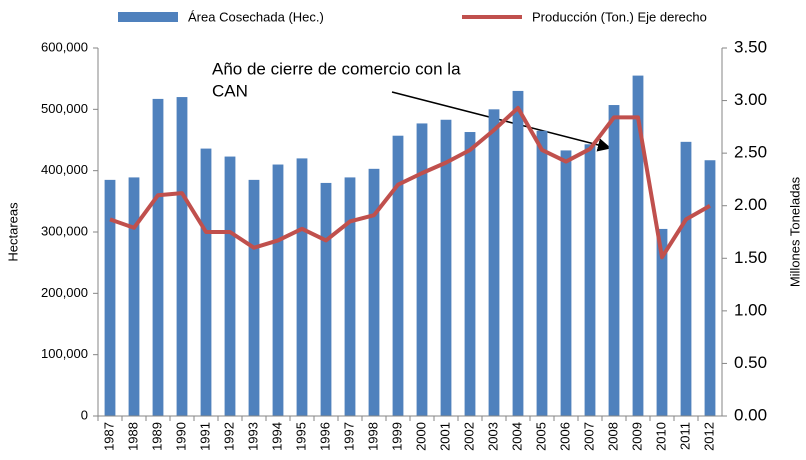  I want to click on x-tick-label: 2004, so click(516, 436).